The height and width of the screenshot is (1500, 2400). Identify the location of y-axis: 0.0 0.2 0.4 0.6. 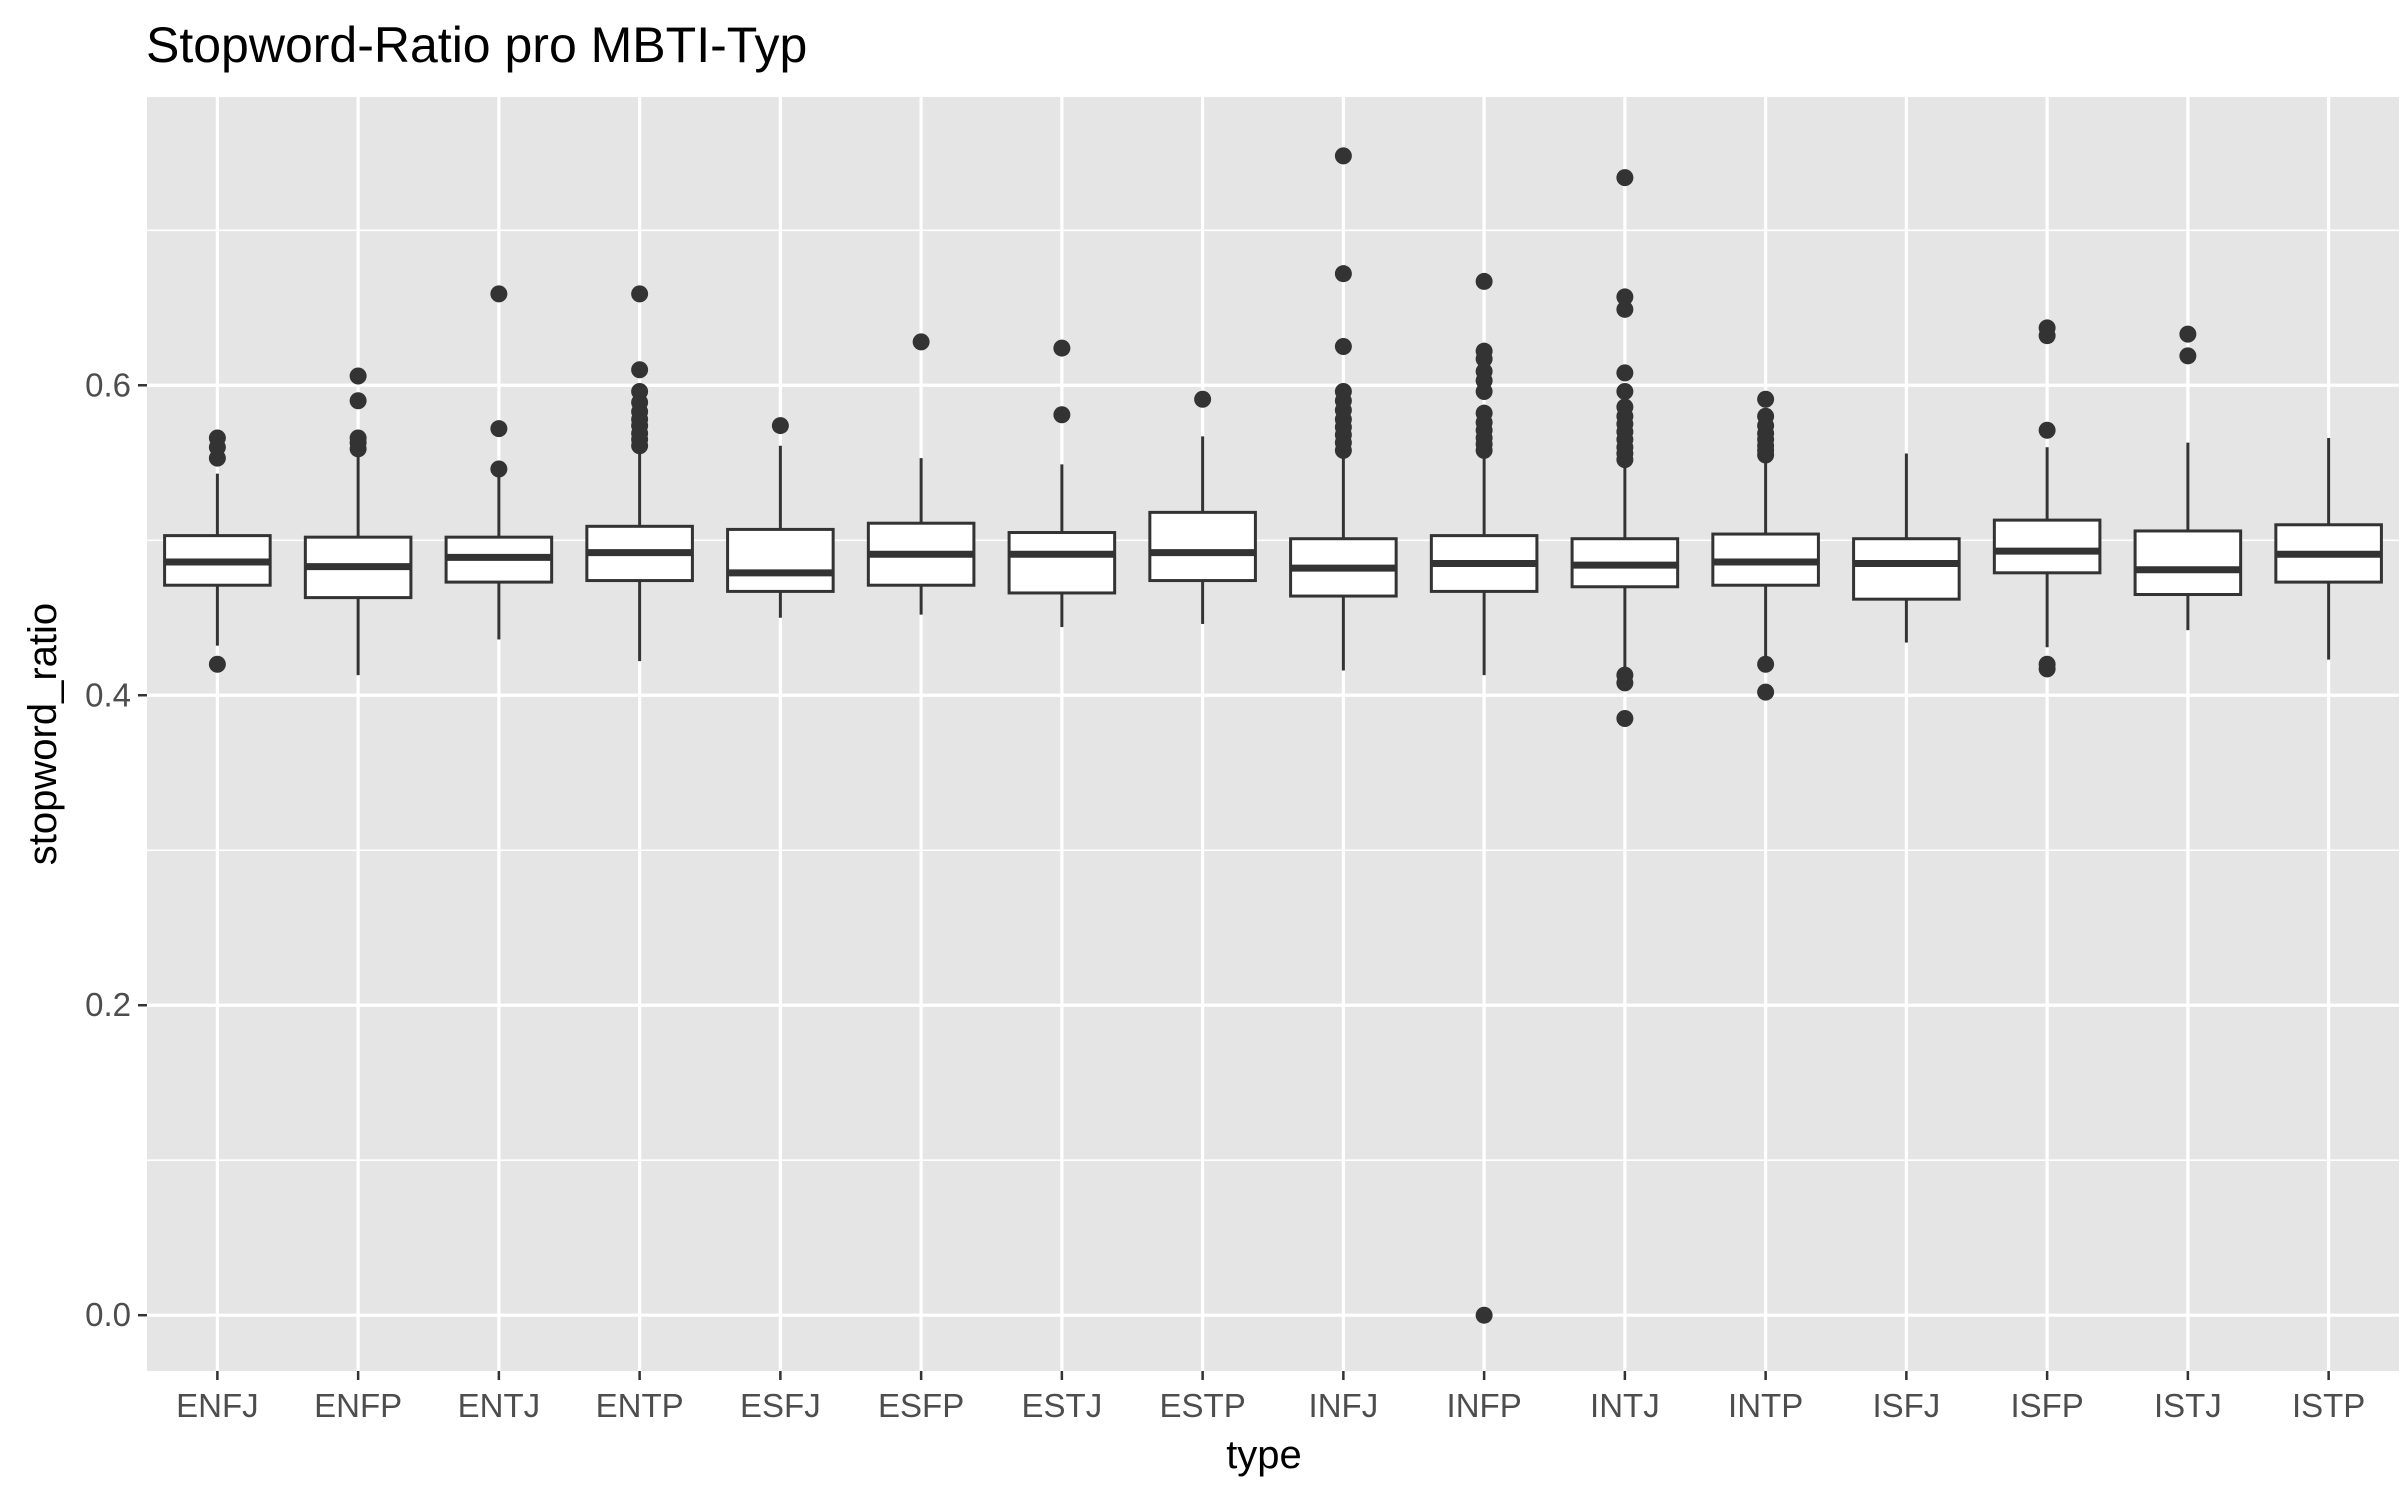
(116, 849).